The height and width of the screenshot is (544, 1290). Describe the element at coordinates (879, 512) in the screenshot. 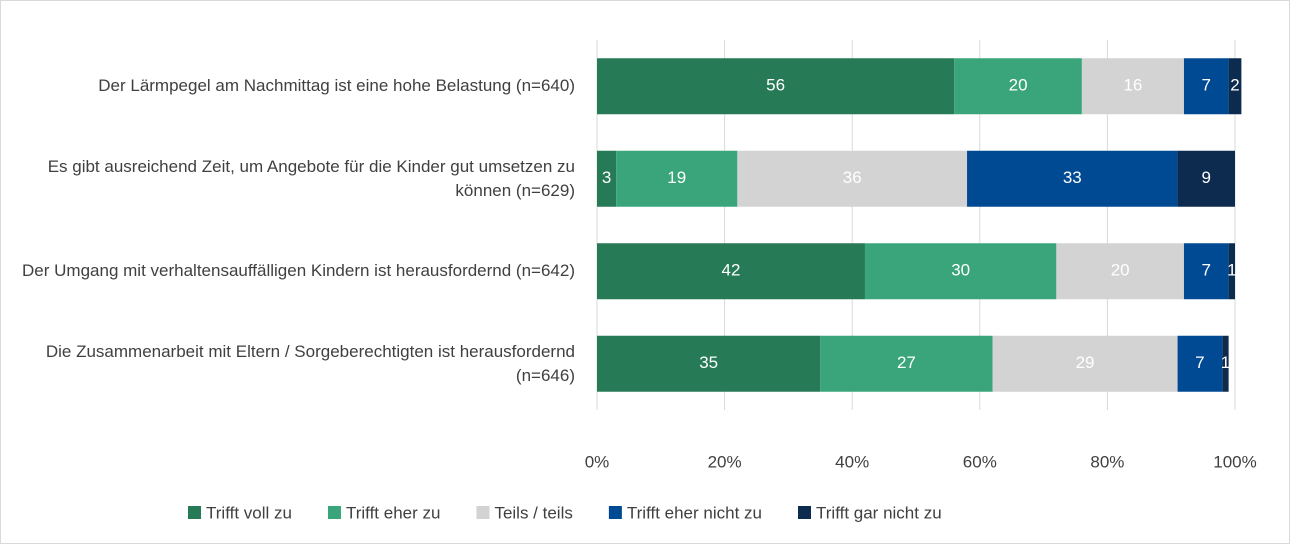

I see `legend-label: Trifft gar nicht zu` at that location.